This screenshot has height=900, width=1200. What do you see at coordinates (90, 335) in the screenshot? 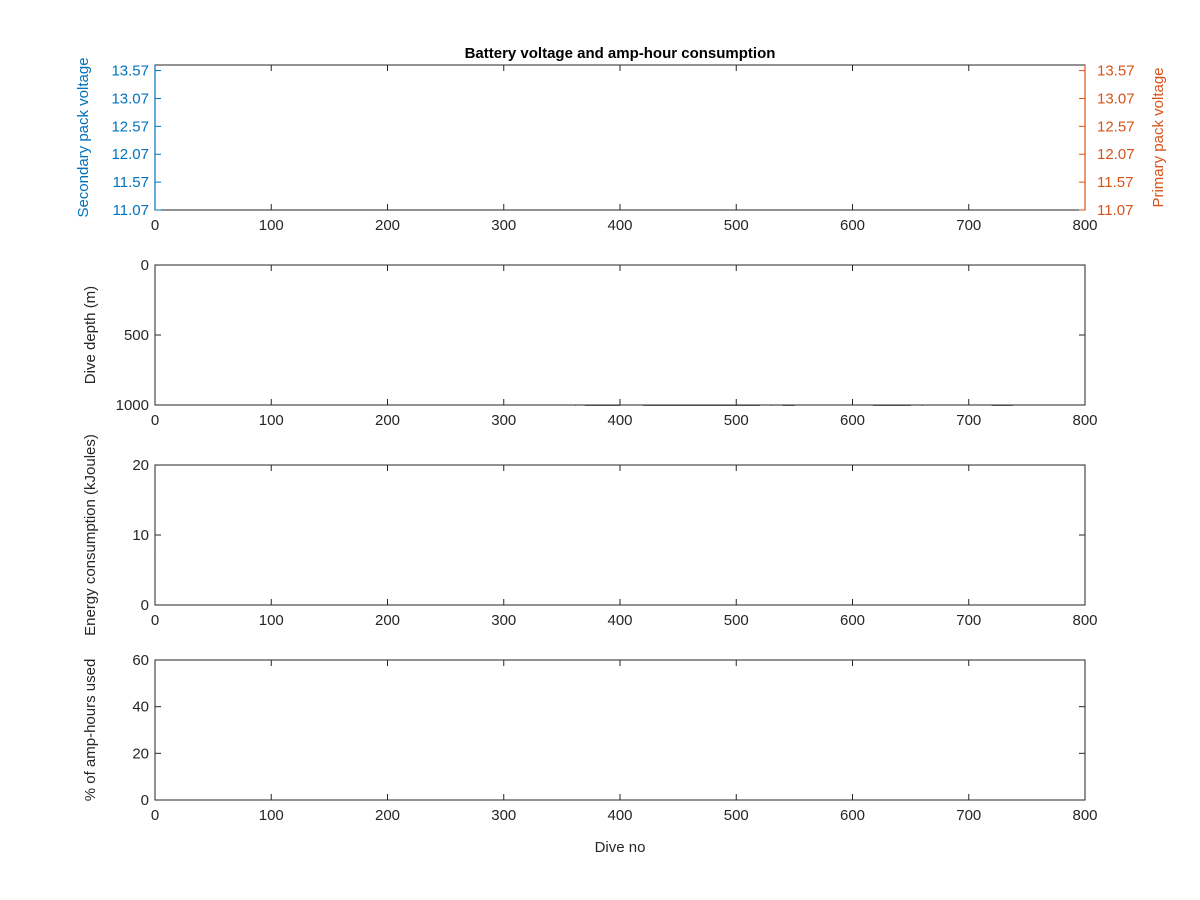
I see `y-axis-label: Dive depth (m)` at bounding box center [90, 335].